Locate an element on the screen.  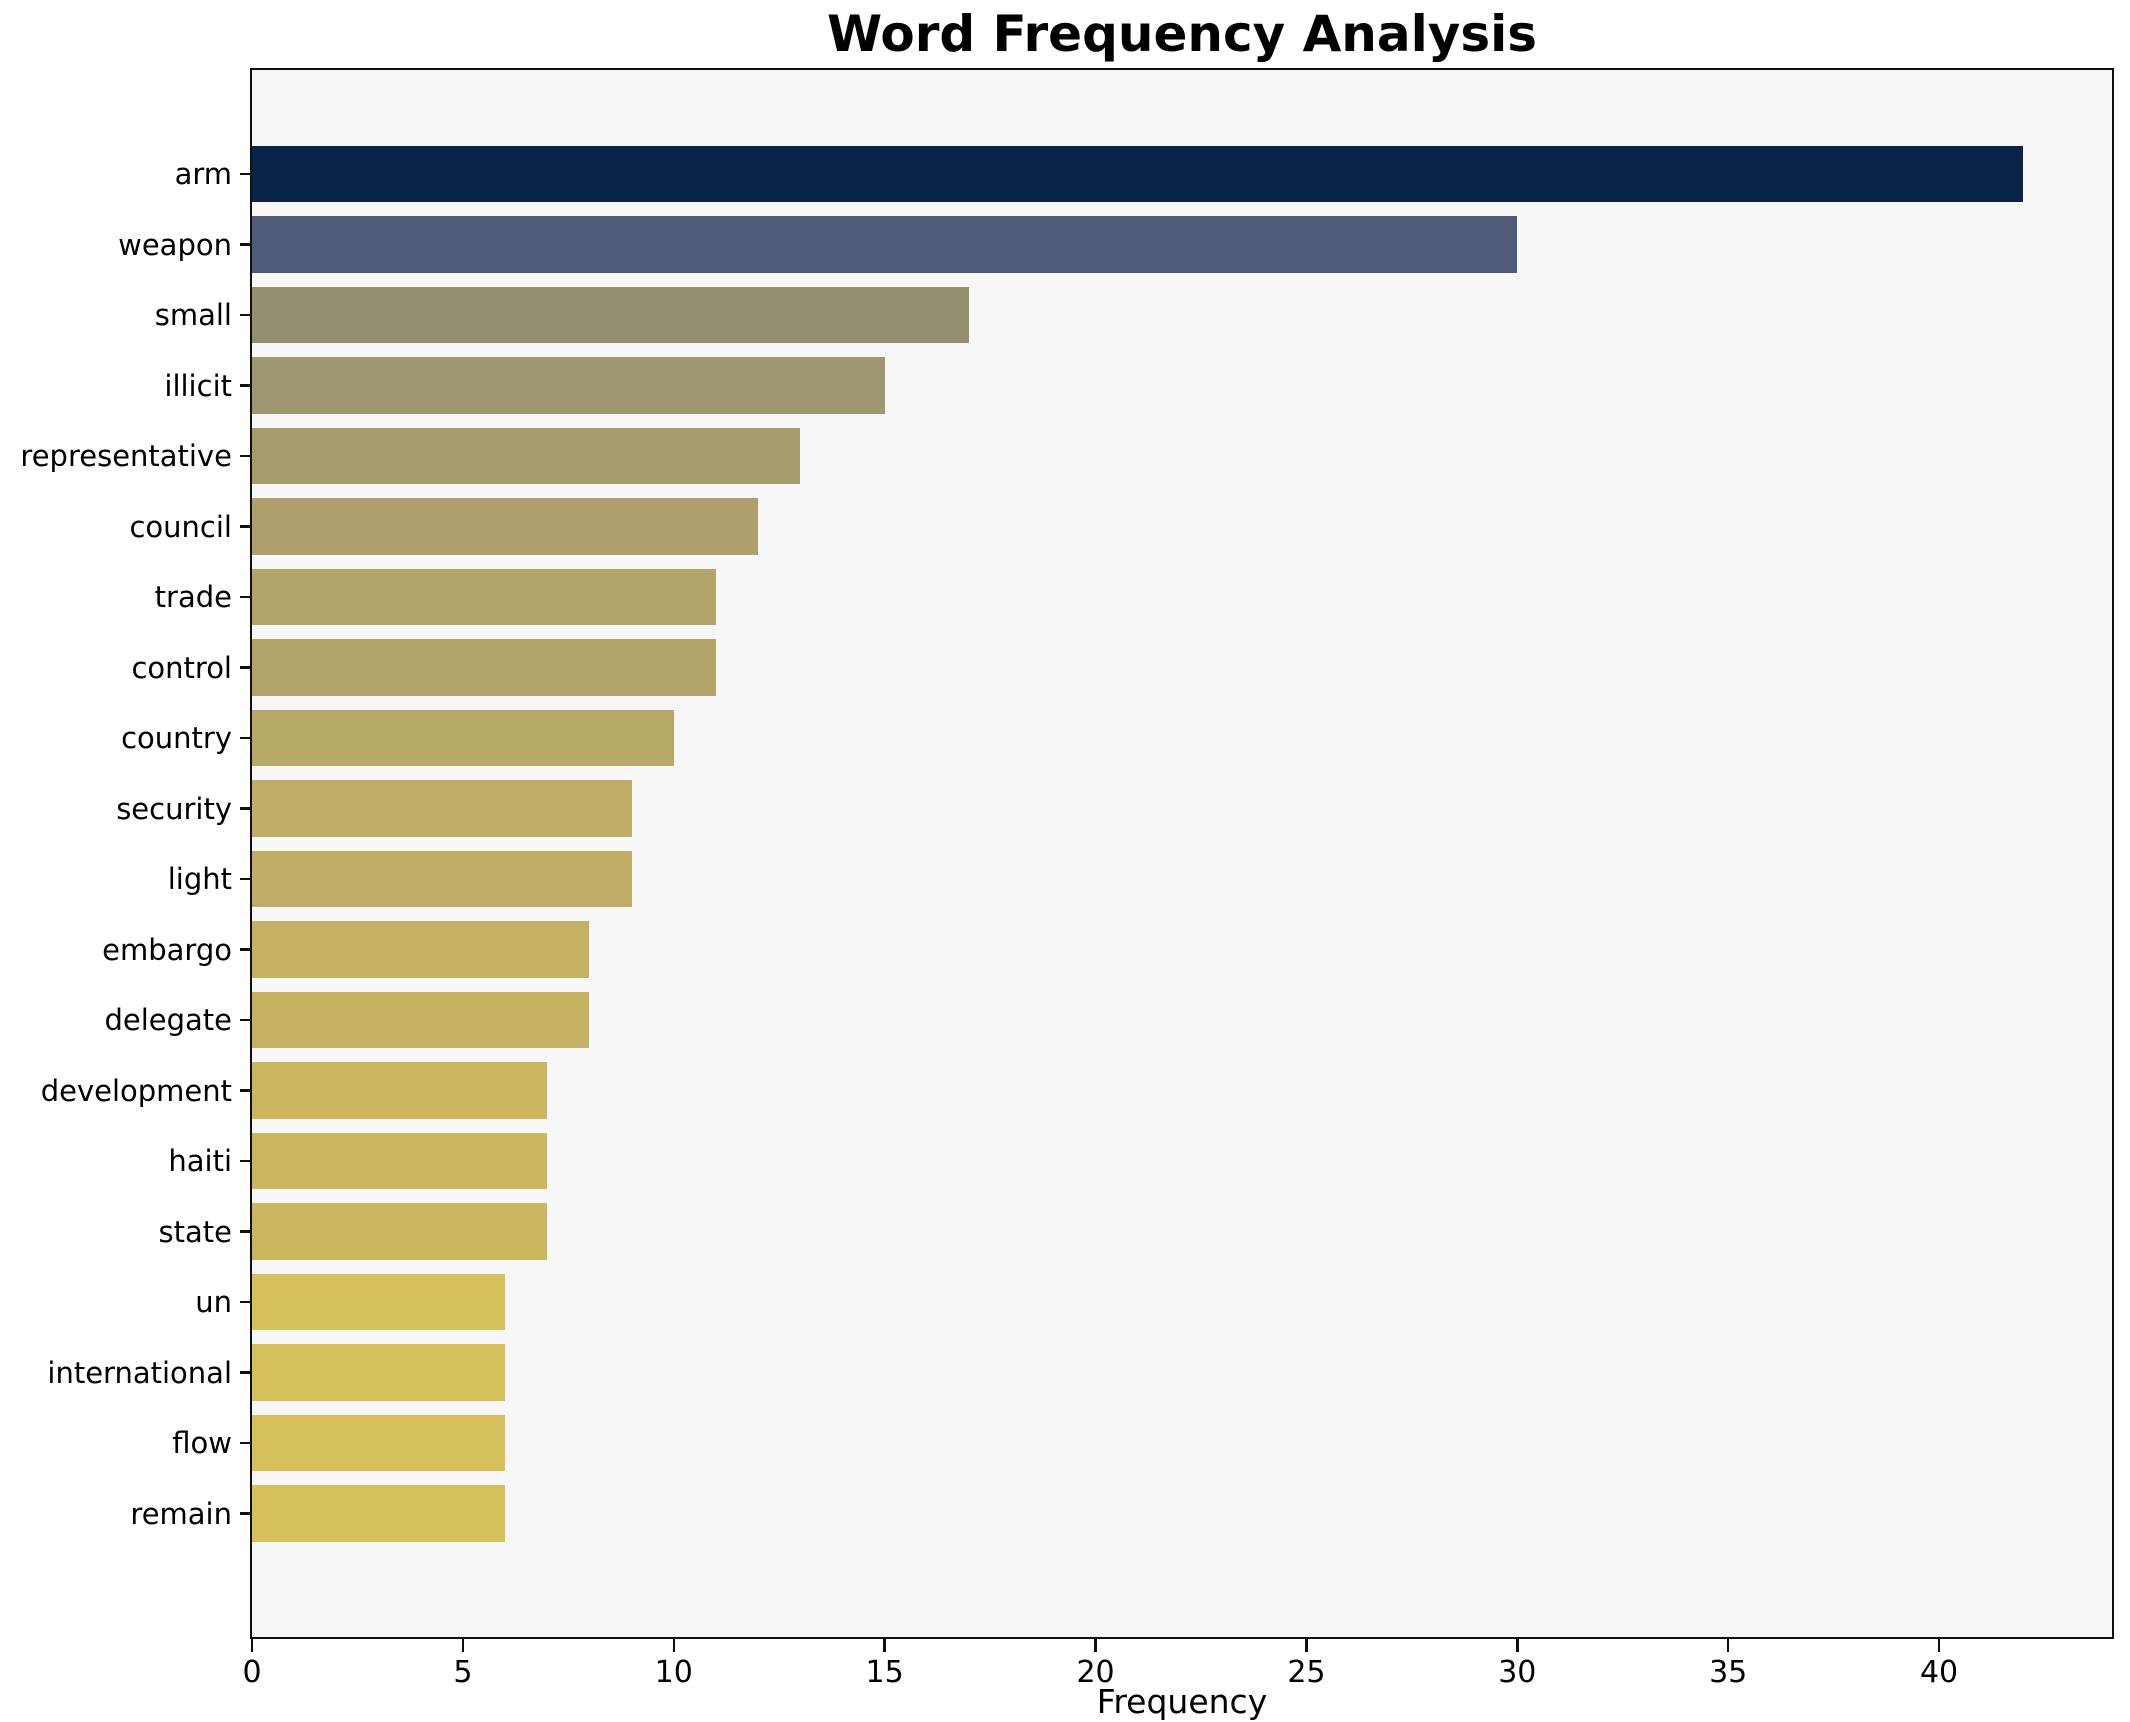
ytick-label-country: country is located at coordinates (176, 738).